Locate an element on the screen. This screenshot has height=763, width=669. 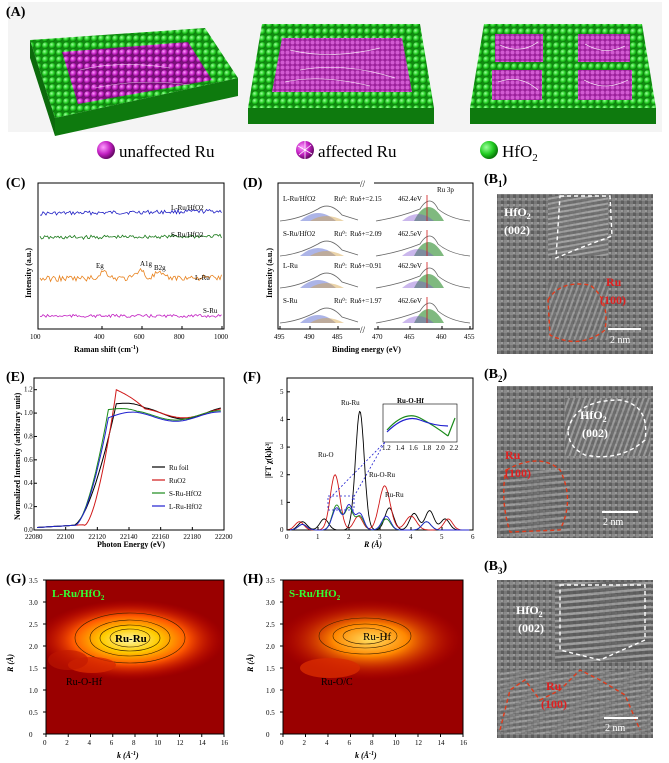
svg-text: S-Ru/HfO2 is located at coordinates (315, 595).